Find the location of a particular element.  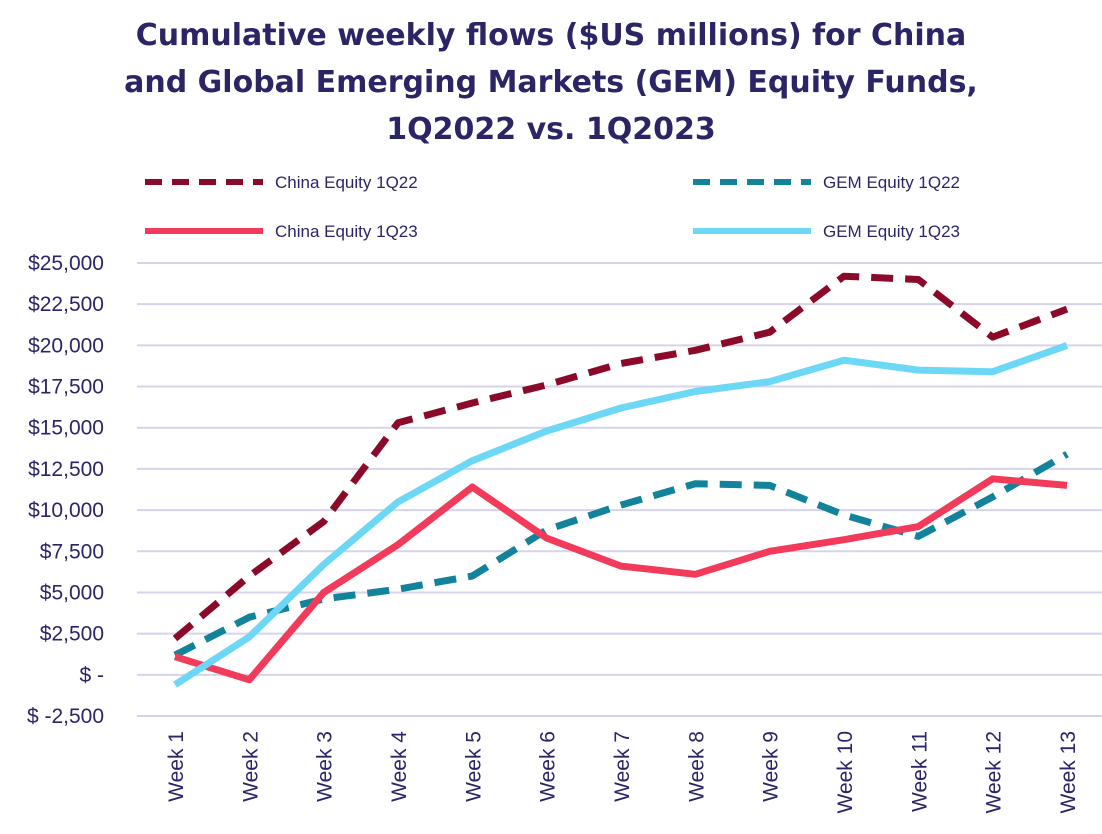

legend-label: GEM Equity 1Q22 is located at coordinates (891, 182).